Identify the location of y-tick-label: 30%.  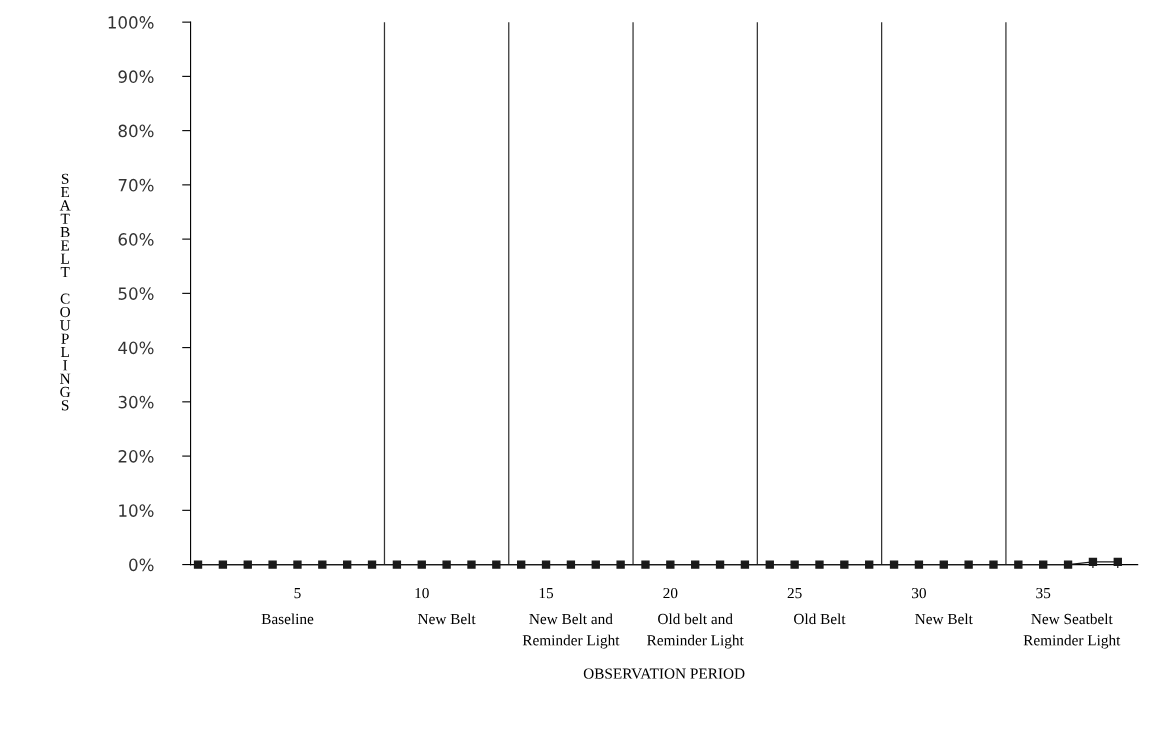
(136, 402).